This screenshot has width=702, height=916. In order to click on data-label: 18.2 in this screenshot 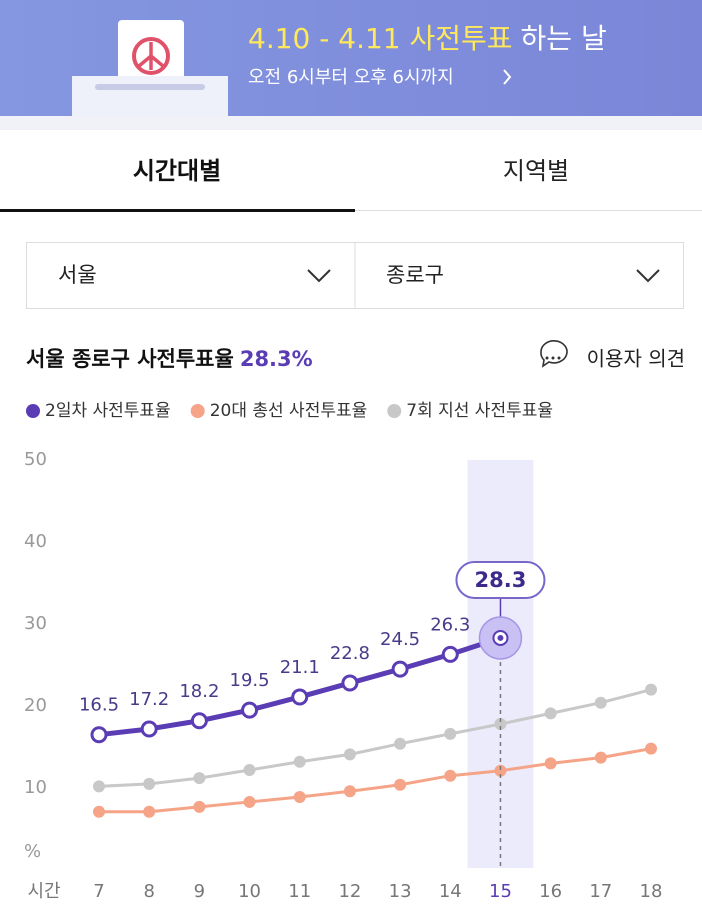, I will do `click(199, 691)`.